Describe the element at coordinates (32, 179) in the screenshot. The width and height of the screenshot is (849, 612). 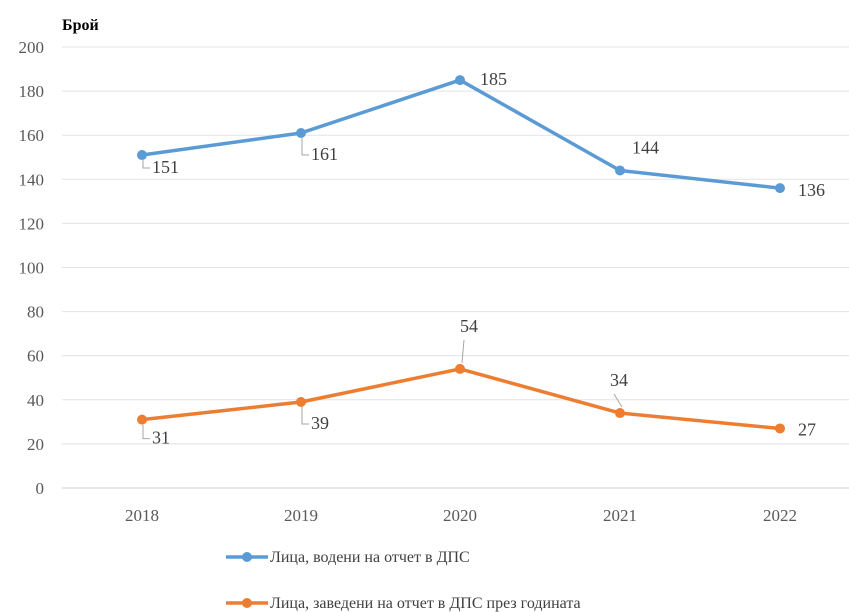
I see `y-tick-label: 140` at that location.